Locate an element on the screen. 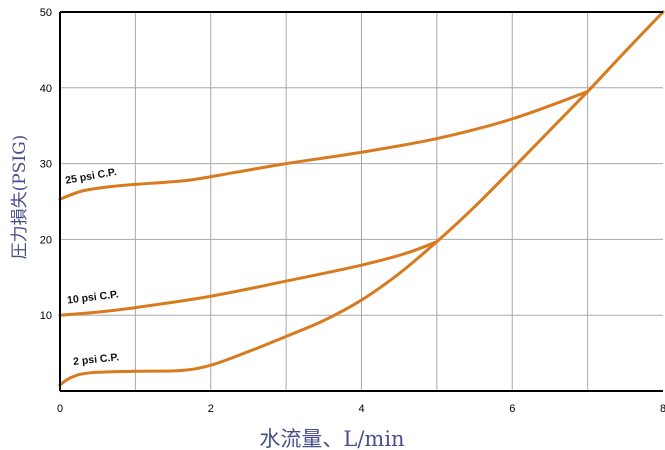 The image size is (665, 450). y-axis-title: 圧力損失(PSIG) is located at coordinates (20, 197).